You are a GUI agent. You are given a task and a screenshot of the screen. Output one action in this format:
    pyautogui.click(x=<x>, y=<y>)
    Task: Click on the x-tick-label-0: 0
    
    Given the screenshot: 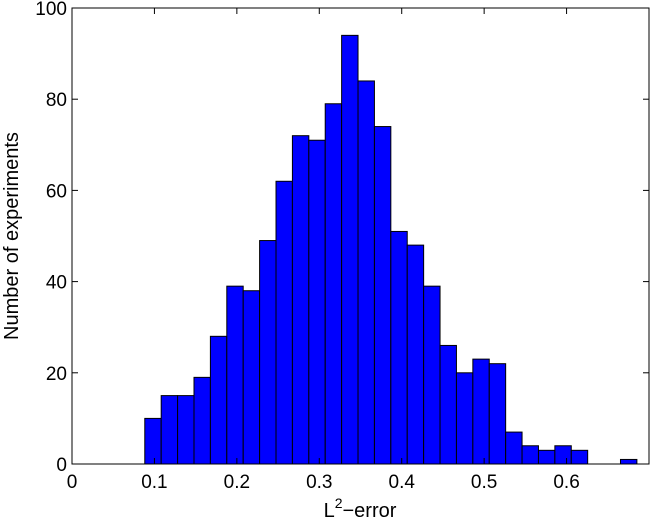 What is the action you would take?
    pyautogui.click(x=72, y=482)
    